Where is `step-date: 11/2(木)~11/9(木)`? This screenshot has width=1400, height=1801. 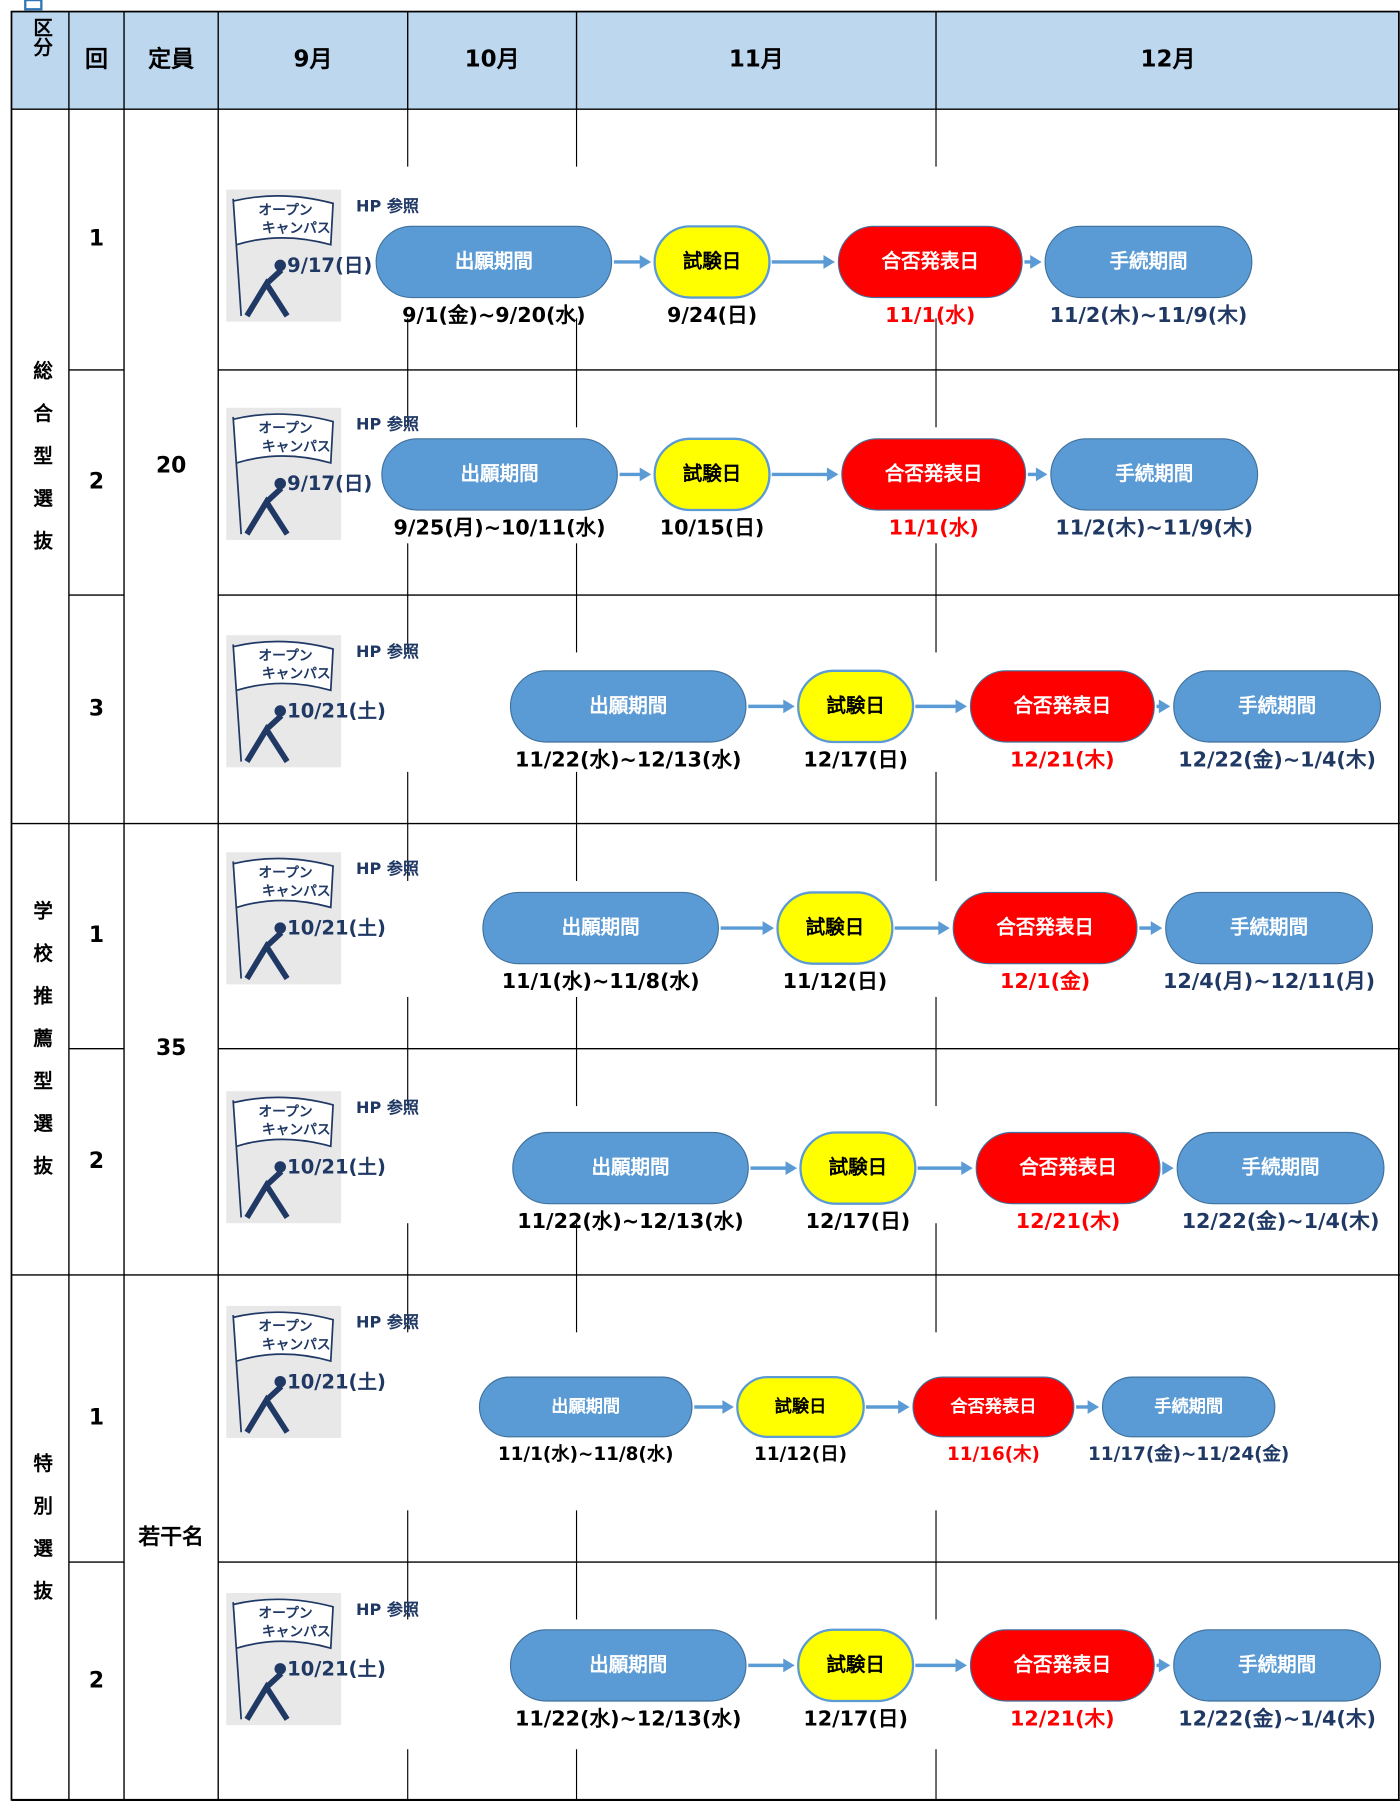 step-date: 11/2(木)~11/9(木) is located at coordinates (1154, 527).